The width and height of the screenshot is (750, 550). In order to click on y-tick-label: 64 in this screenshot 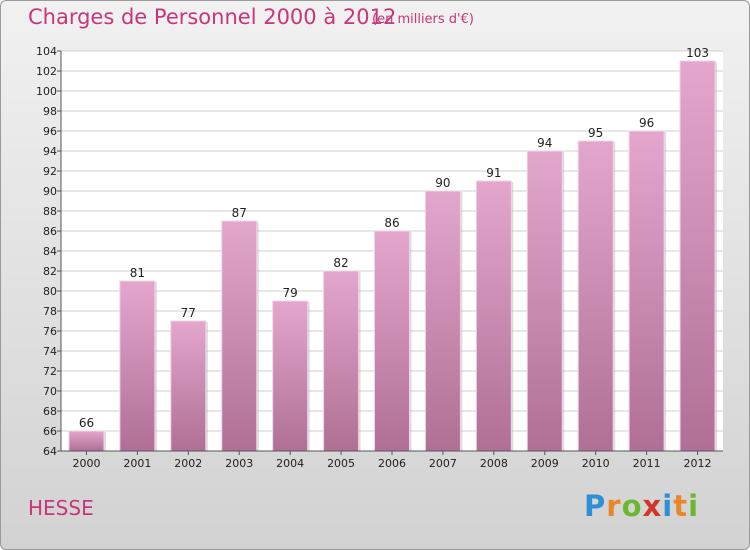, I will do `click(50, 451)`.